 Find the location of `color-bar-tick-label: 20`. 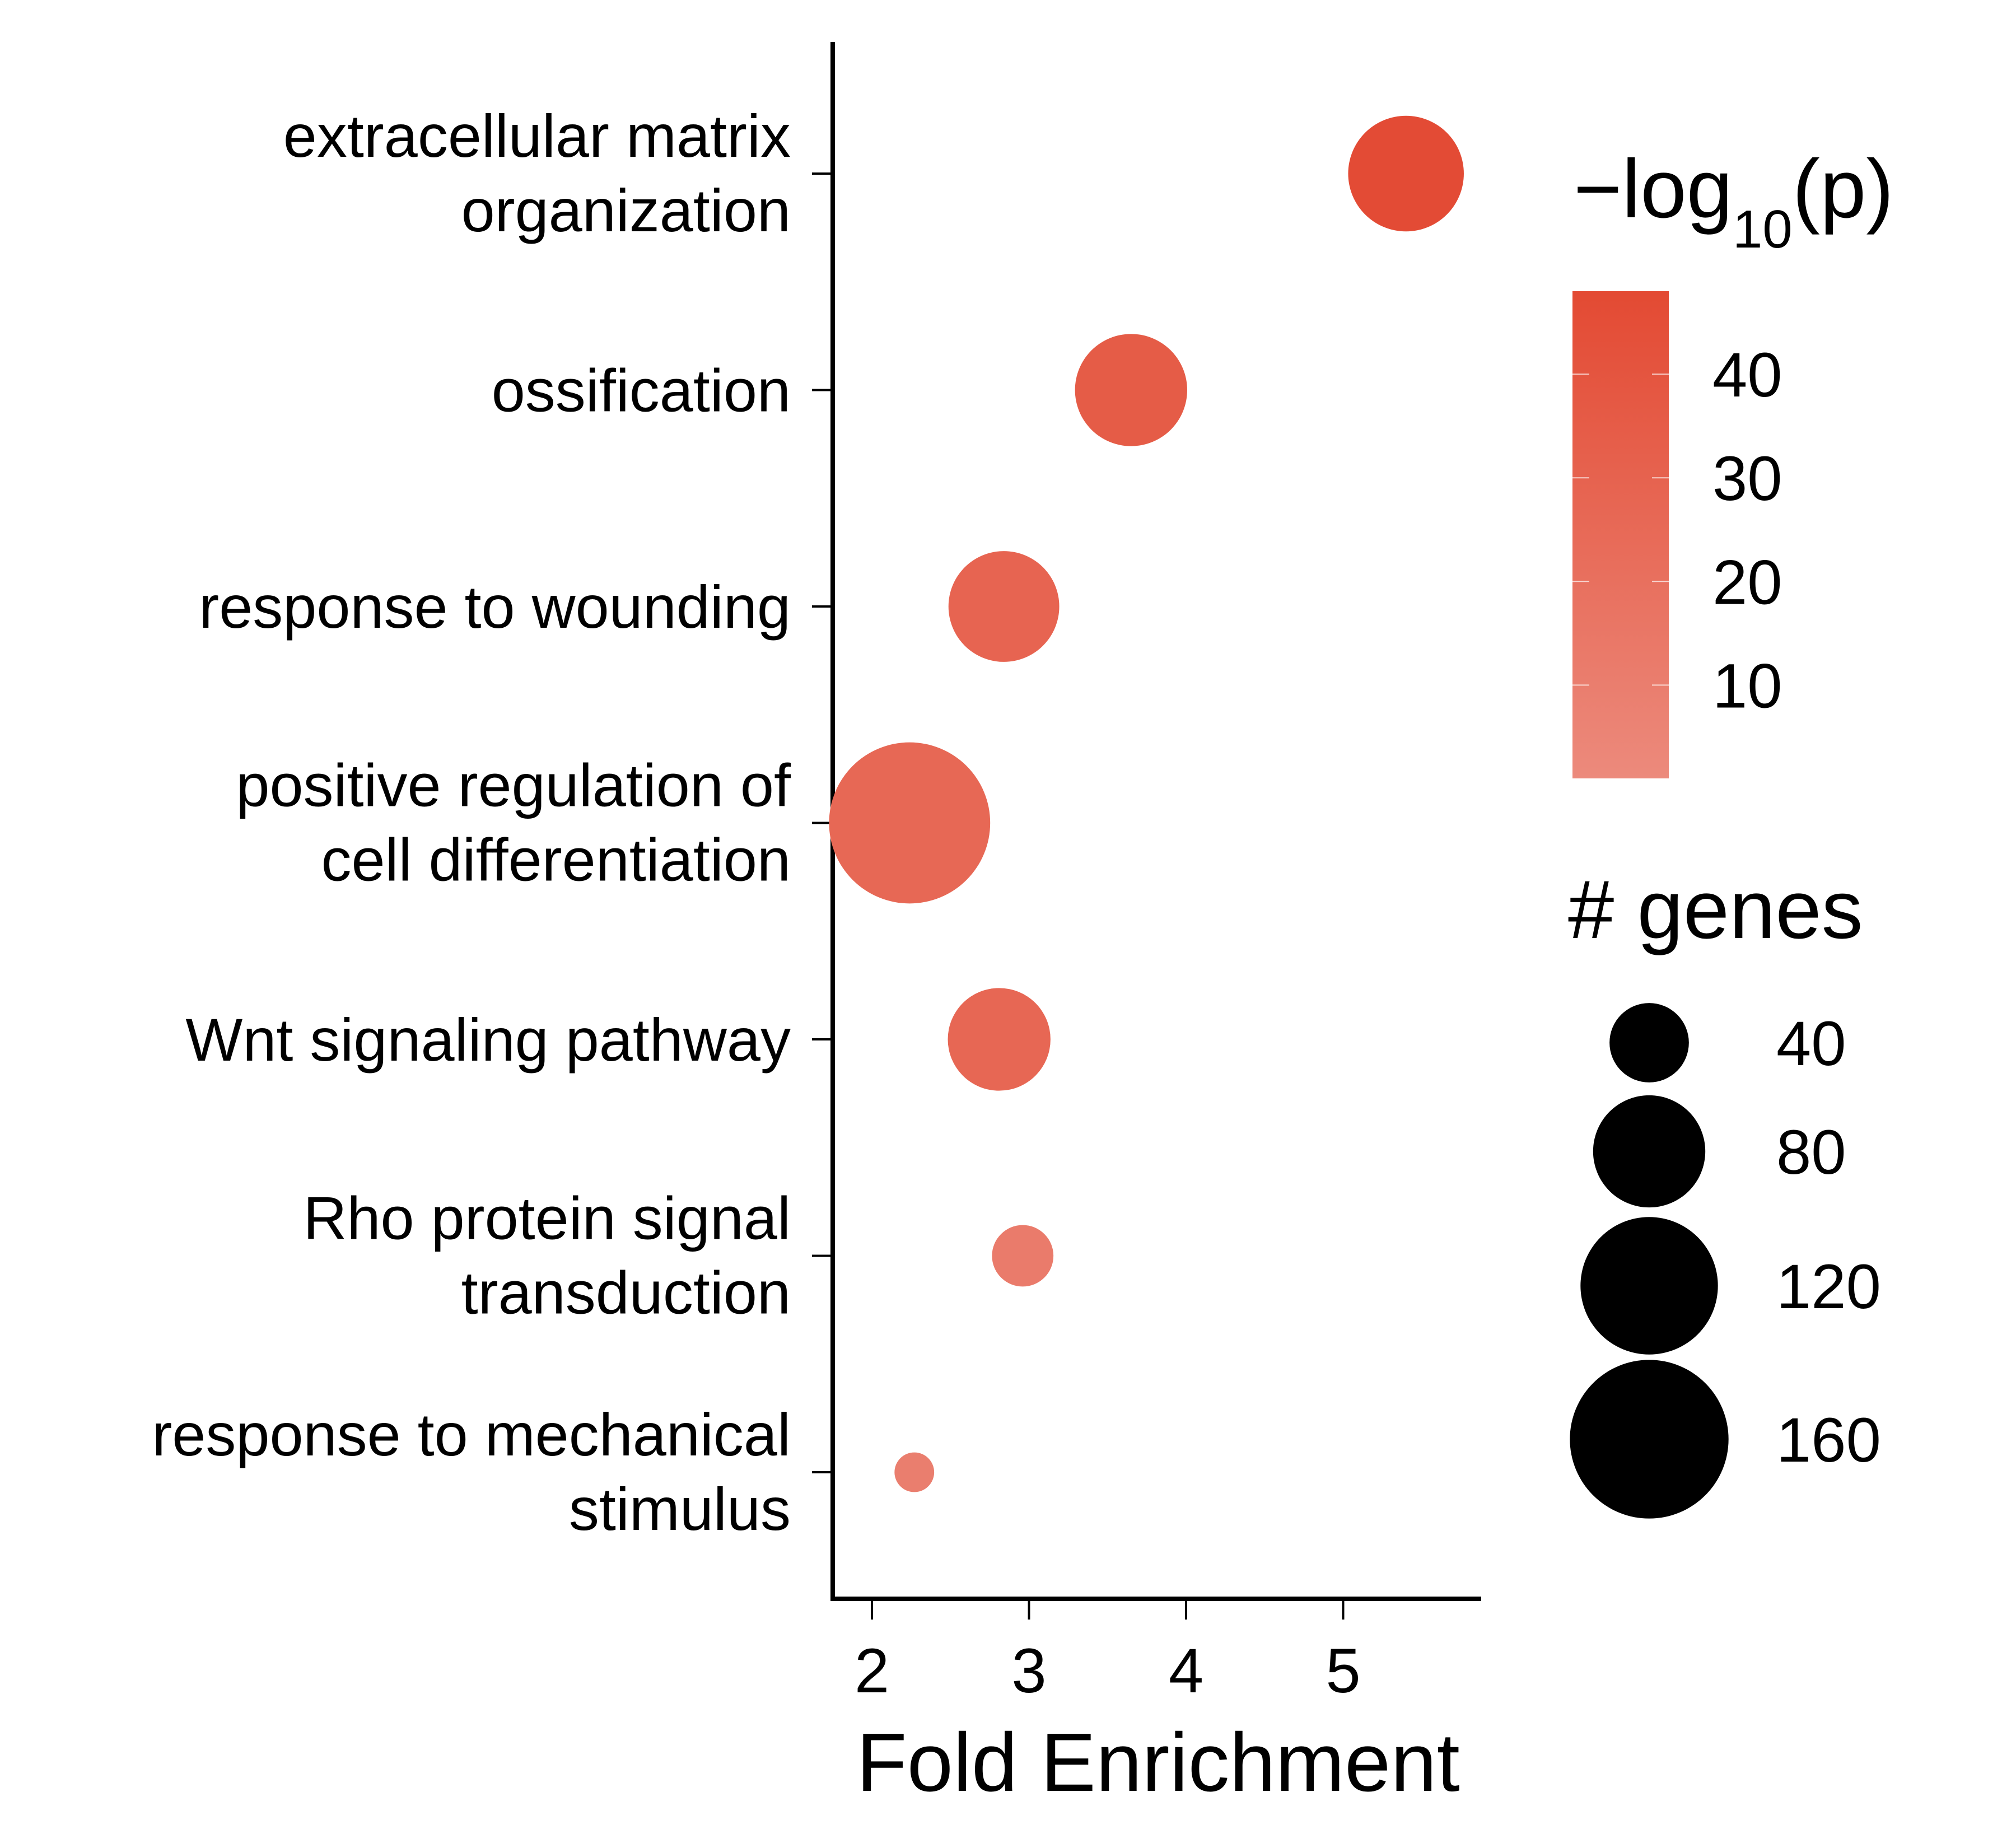

color-bar-tick-label: 20 is located at coordinates (1747, 582).